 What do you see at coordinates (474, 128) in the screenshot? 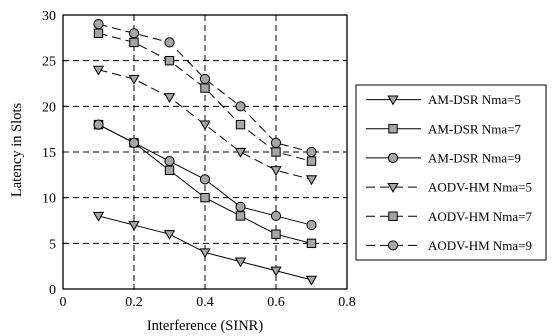
I see `legend-label-2: AM-DSR Nma=7` at bounding box center [474, 128].